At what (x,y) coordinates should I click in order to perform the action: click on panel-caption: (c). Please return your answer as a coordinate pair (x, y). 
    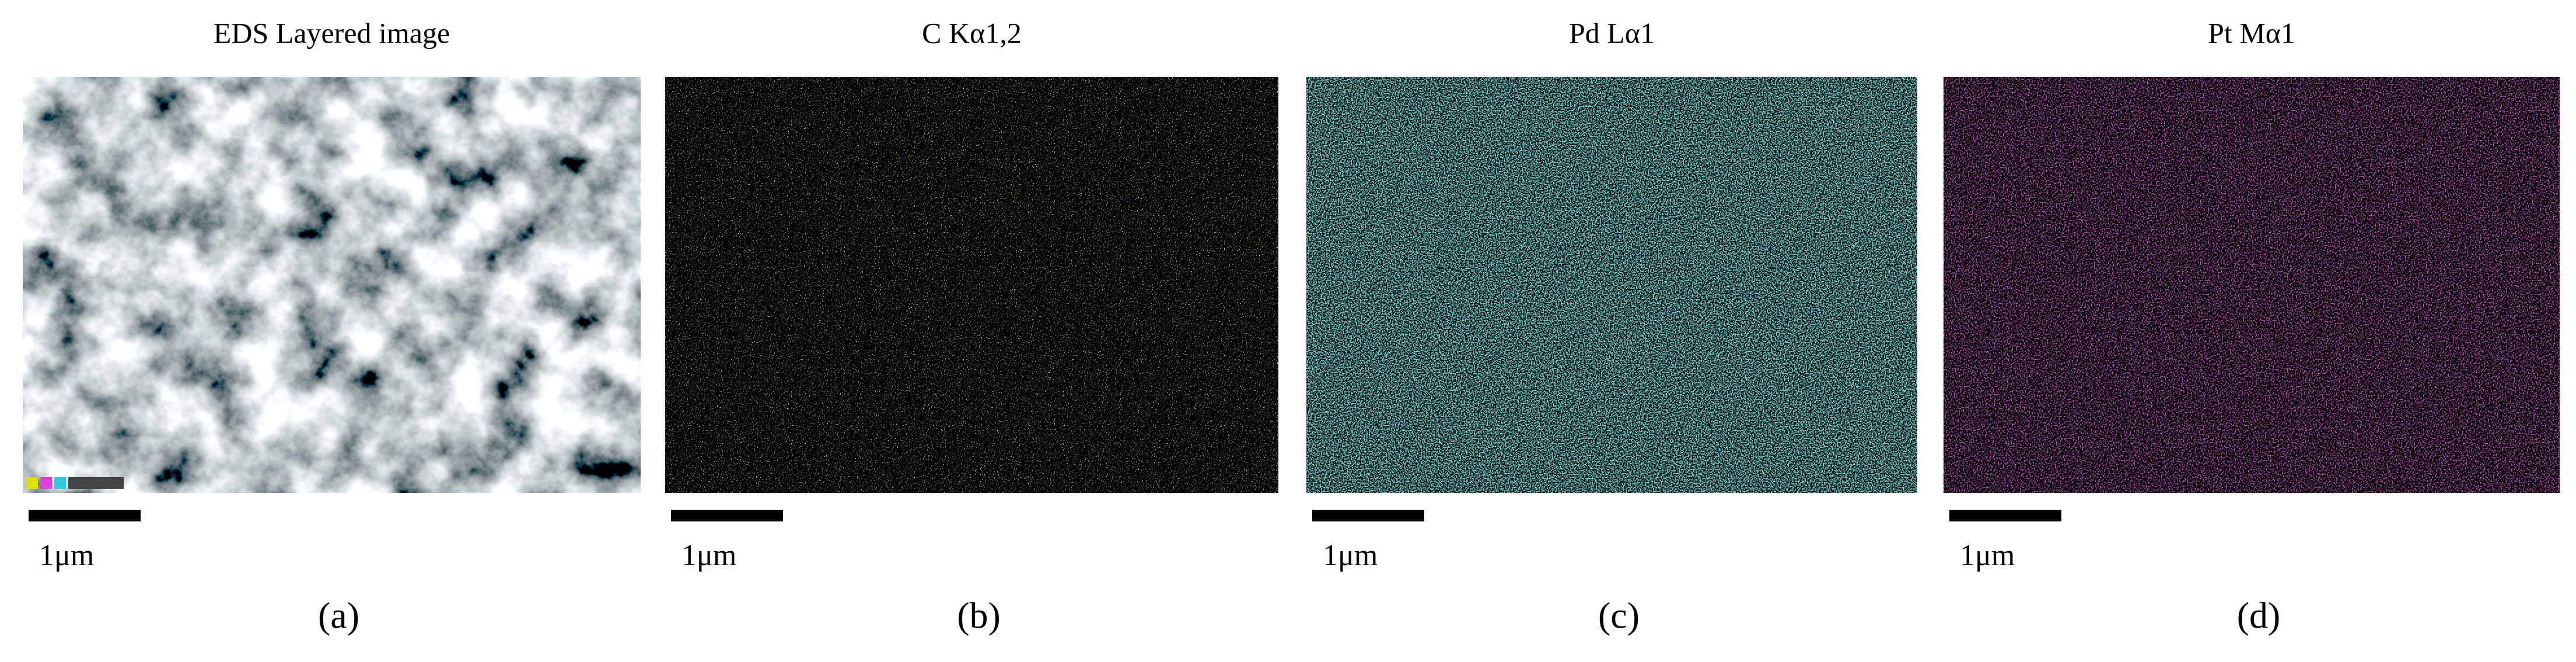
    Looking at the image, I should click on (1619, 615).